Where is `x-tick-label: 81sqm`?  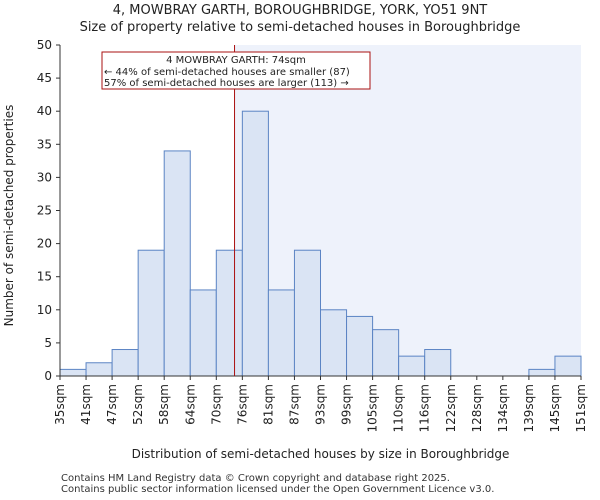
x-tick-label: 81sqm is located at coordinates (268, 404).